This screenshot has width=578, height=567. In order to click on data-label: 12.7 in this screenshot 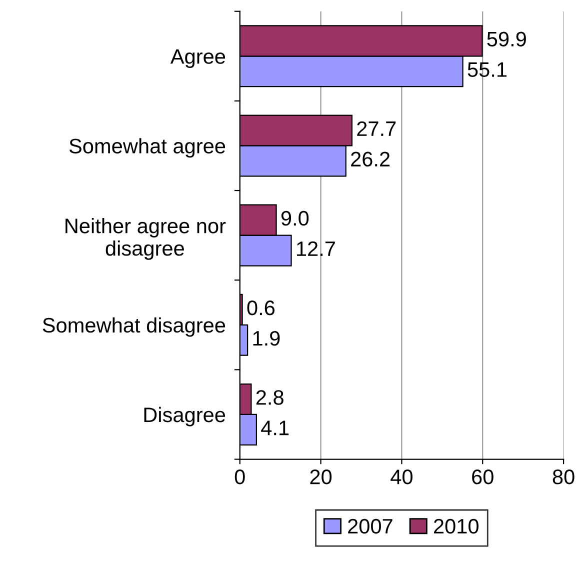, I will do `click(316, 248)`.